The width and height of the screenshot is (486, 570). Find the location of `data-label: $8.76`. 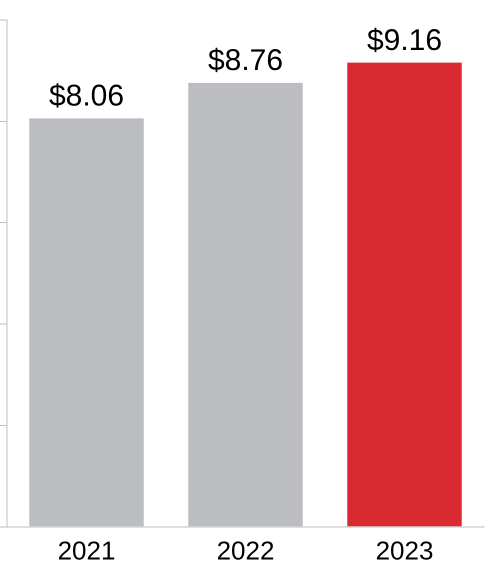

data-label: $8.76 is located at coordinates (246, 61).